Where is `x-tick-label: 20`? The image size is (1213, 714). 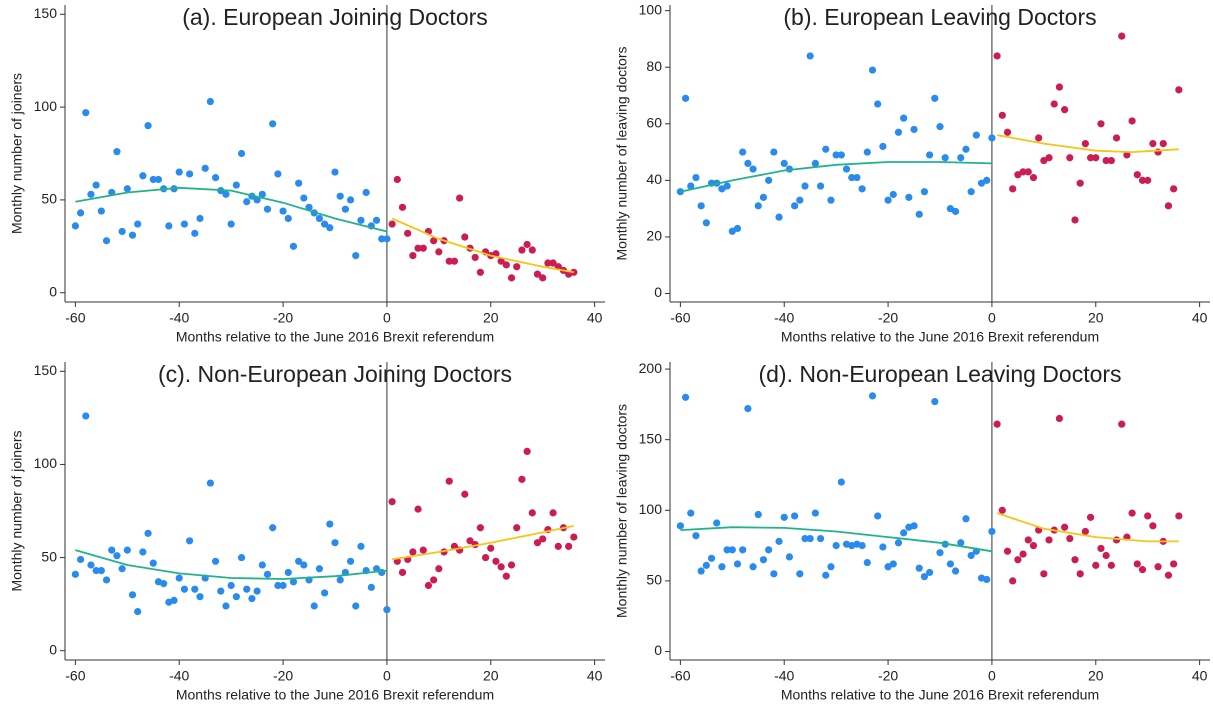 x-tick-label: 20 is located at coordinates (491, 676).